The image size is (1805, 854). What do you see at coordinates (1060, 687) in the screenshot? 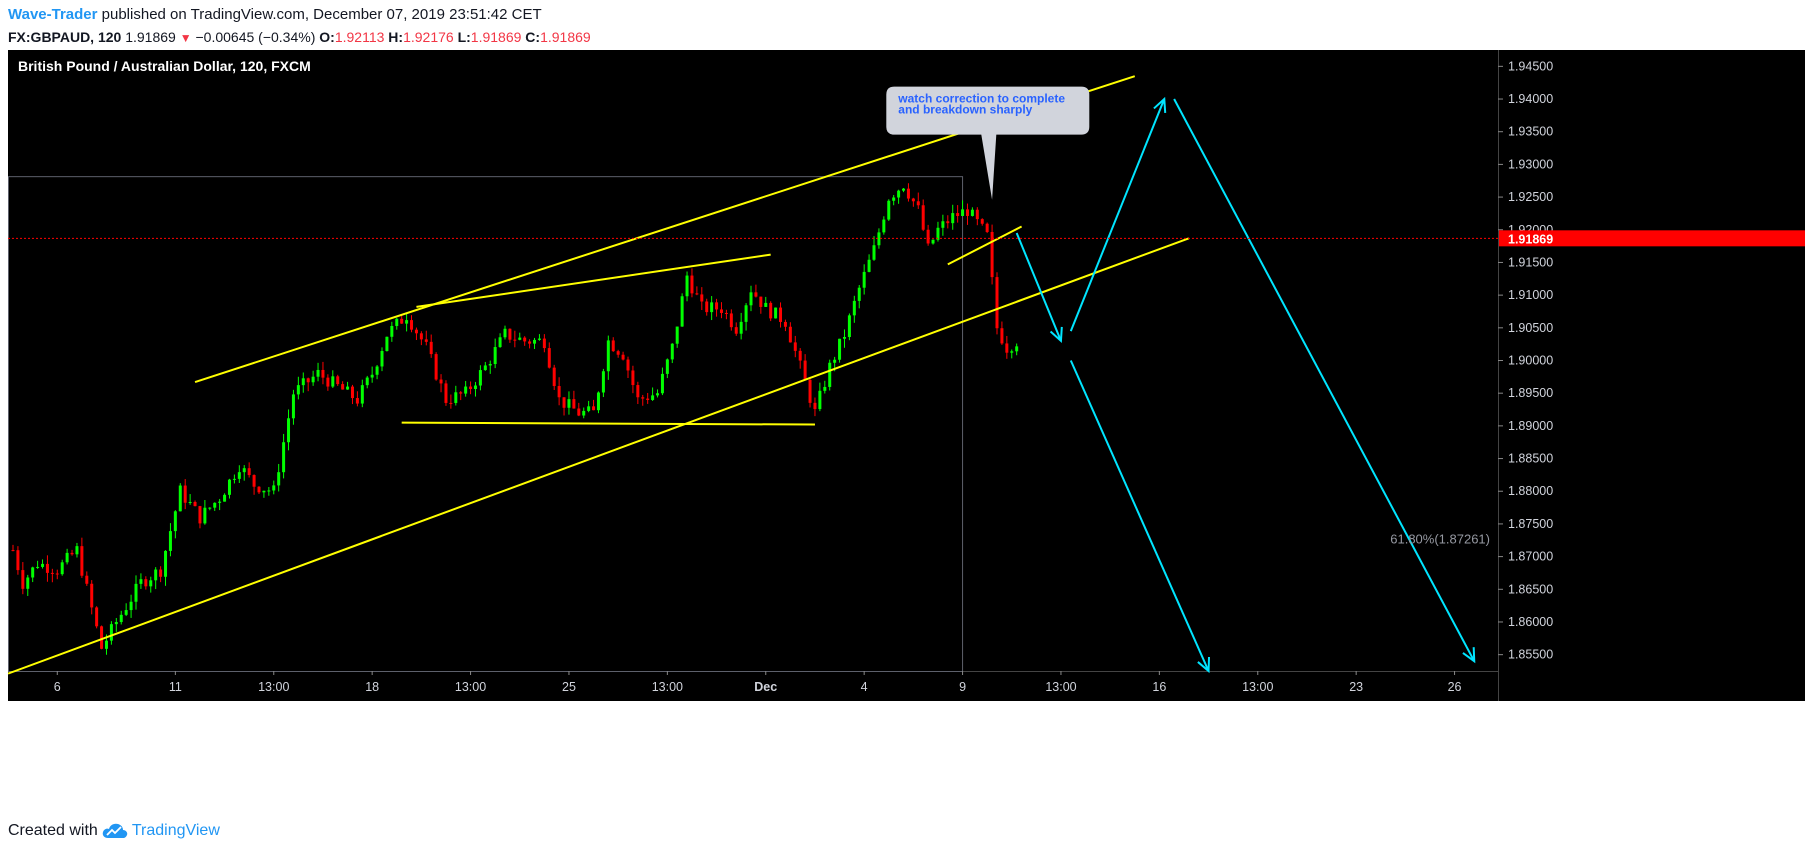
I see `x-tick-label: 13:00` at bounding box center [1060, 687].